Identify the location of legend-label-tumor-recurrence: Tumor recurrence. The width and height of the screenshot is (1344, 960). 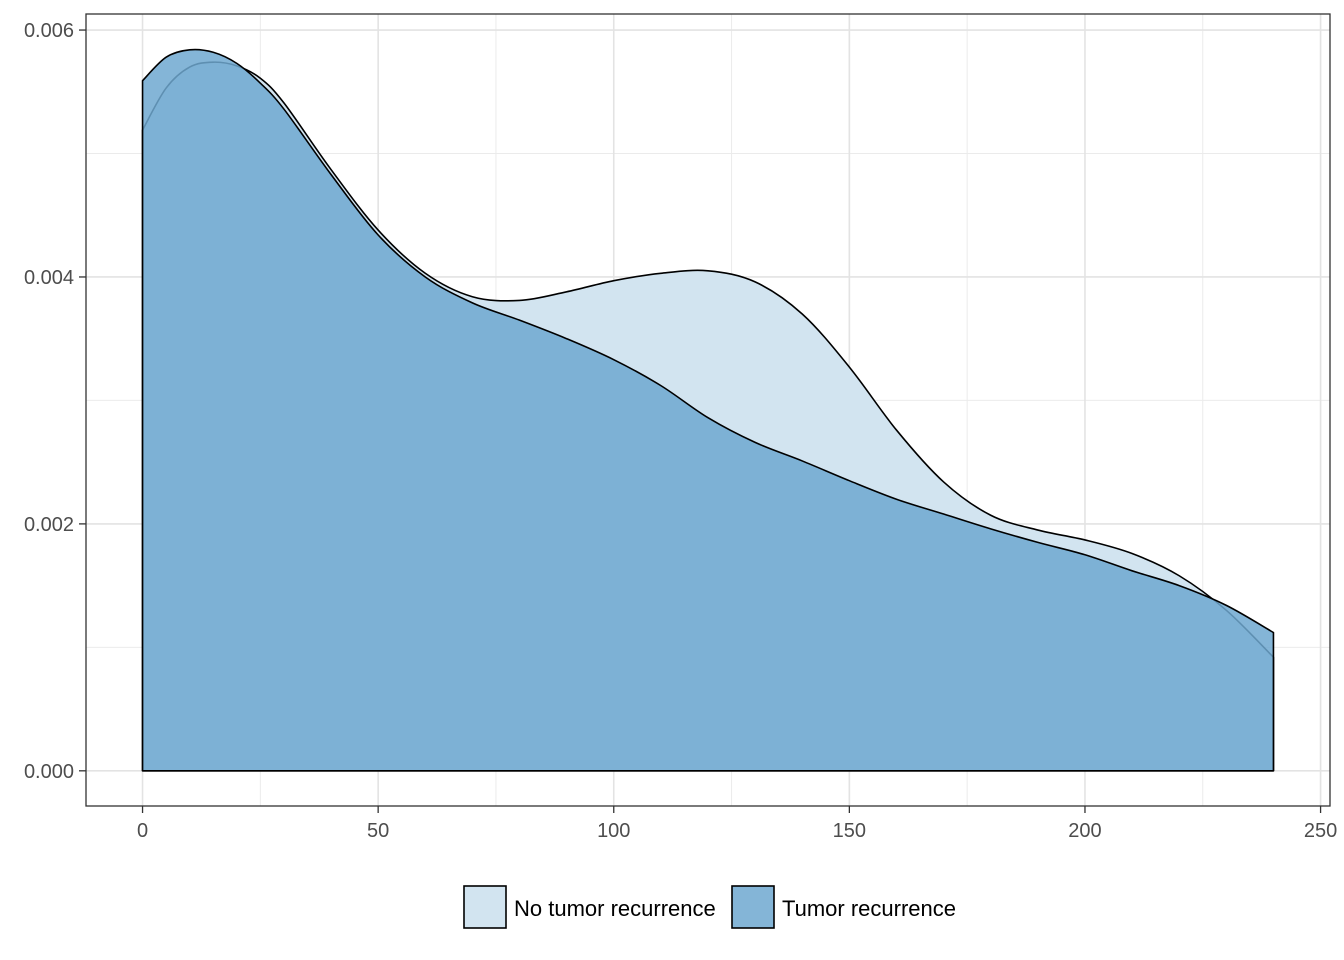
(869, 908).